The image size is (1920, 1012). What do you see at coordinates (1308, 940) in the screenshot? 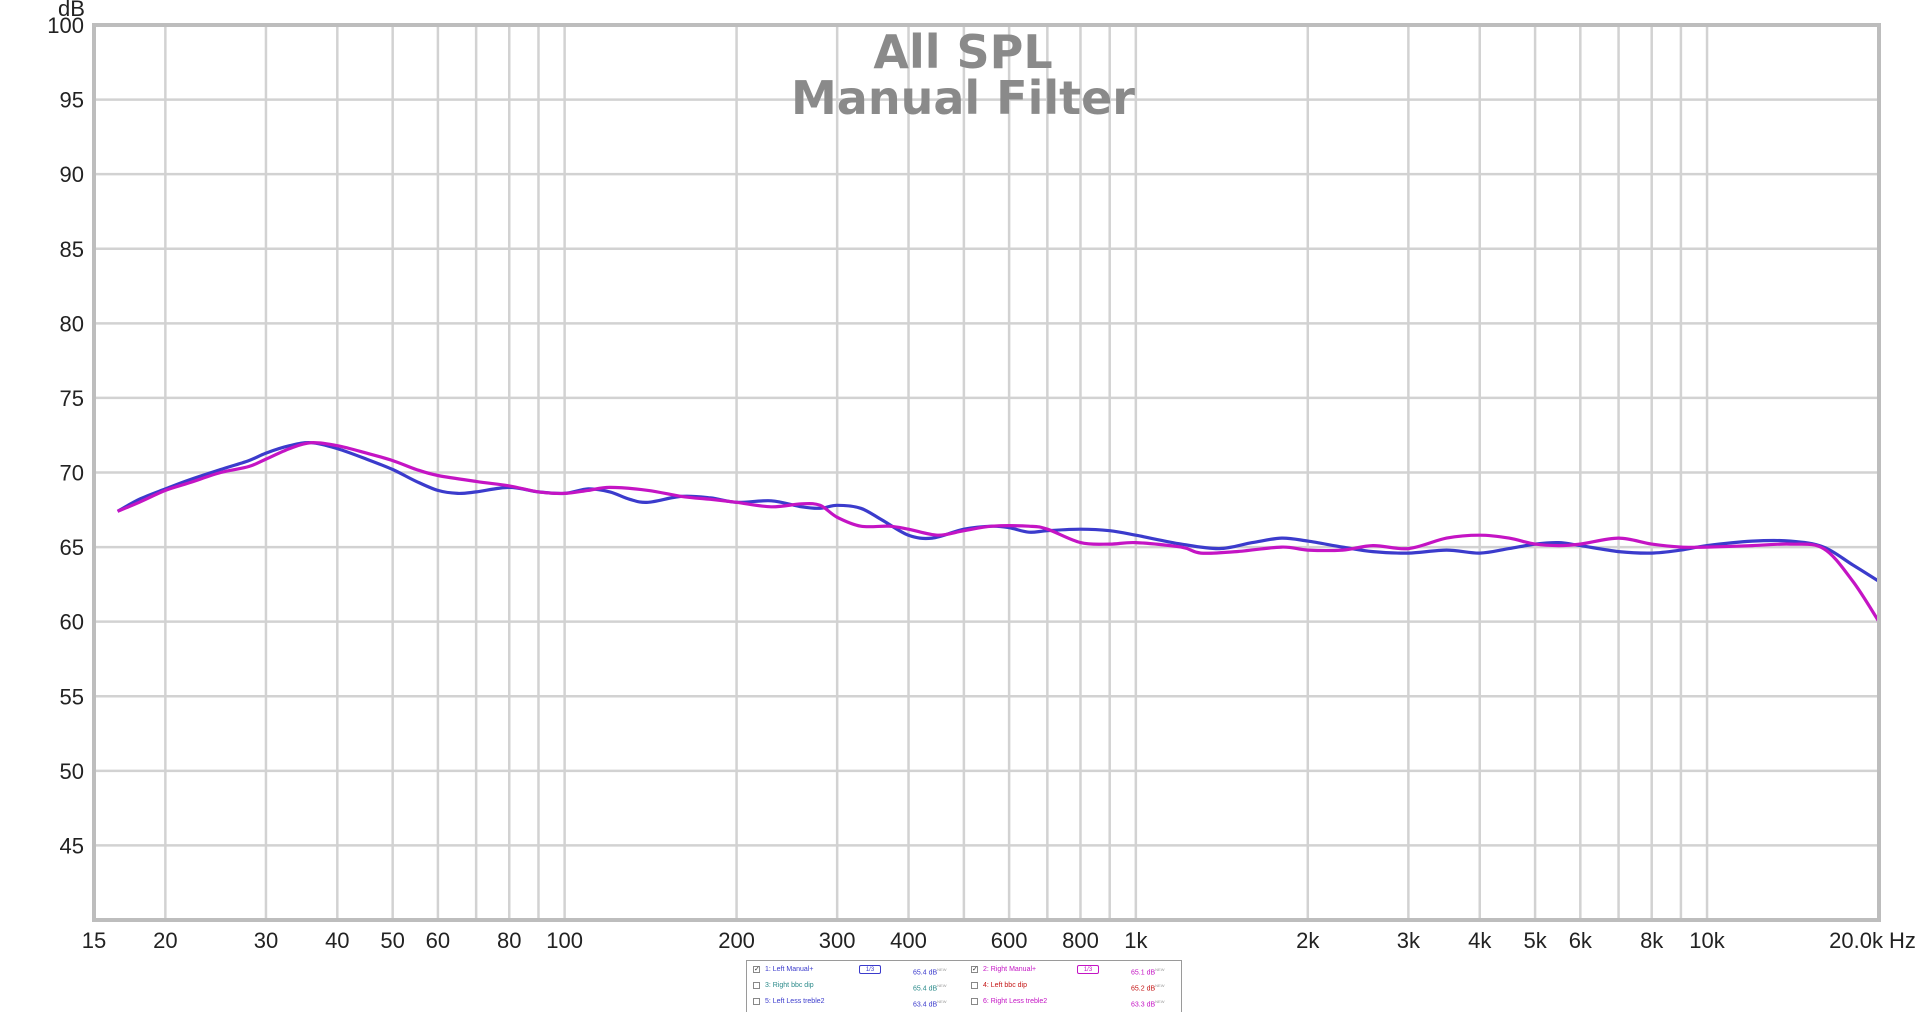
I see `x-tick-label: 2k` at bounding box center [1308, 940].